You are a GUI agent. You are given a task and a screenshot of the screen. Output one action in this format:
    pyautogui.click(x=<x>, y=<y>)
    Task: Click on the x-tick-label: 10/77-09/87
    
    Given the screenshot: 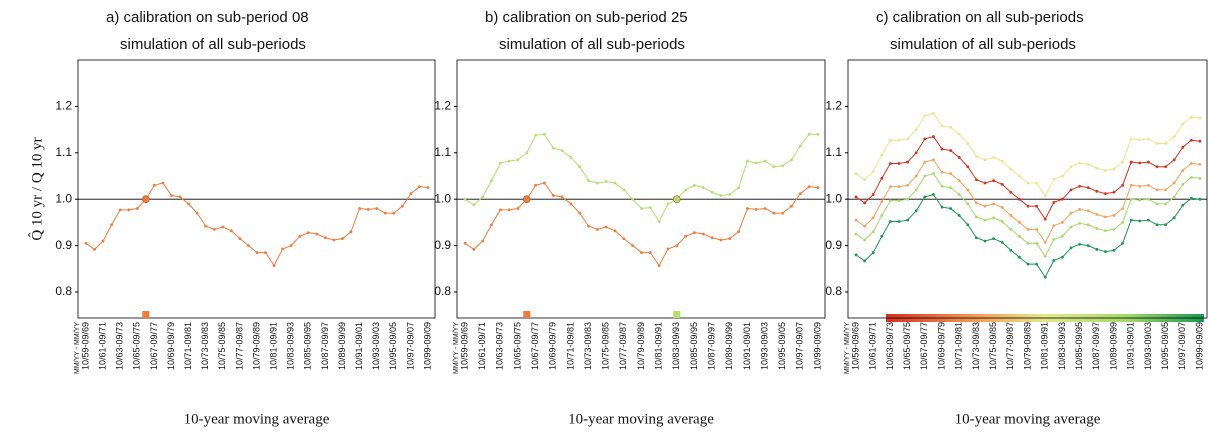 What is the action you would take?
    pyautogui.click(x=239, y=346)
    